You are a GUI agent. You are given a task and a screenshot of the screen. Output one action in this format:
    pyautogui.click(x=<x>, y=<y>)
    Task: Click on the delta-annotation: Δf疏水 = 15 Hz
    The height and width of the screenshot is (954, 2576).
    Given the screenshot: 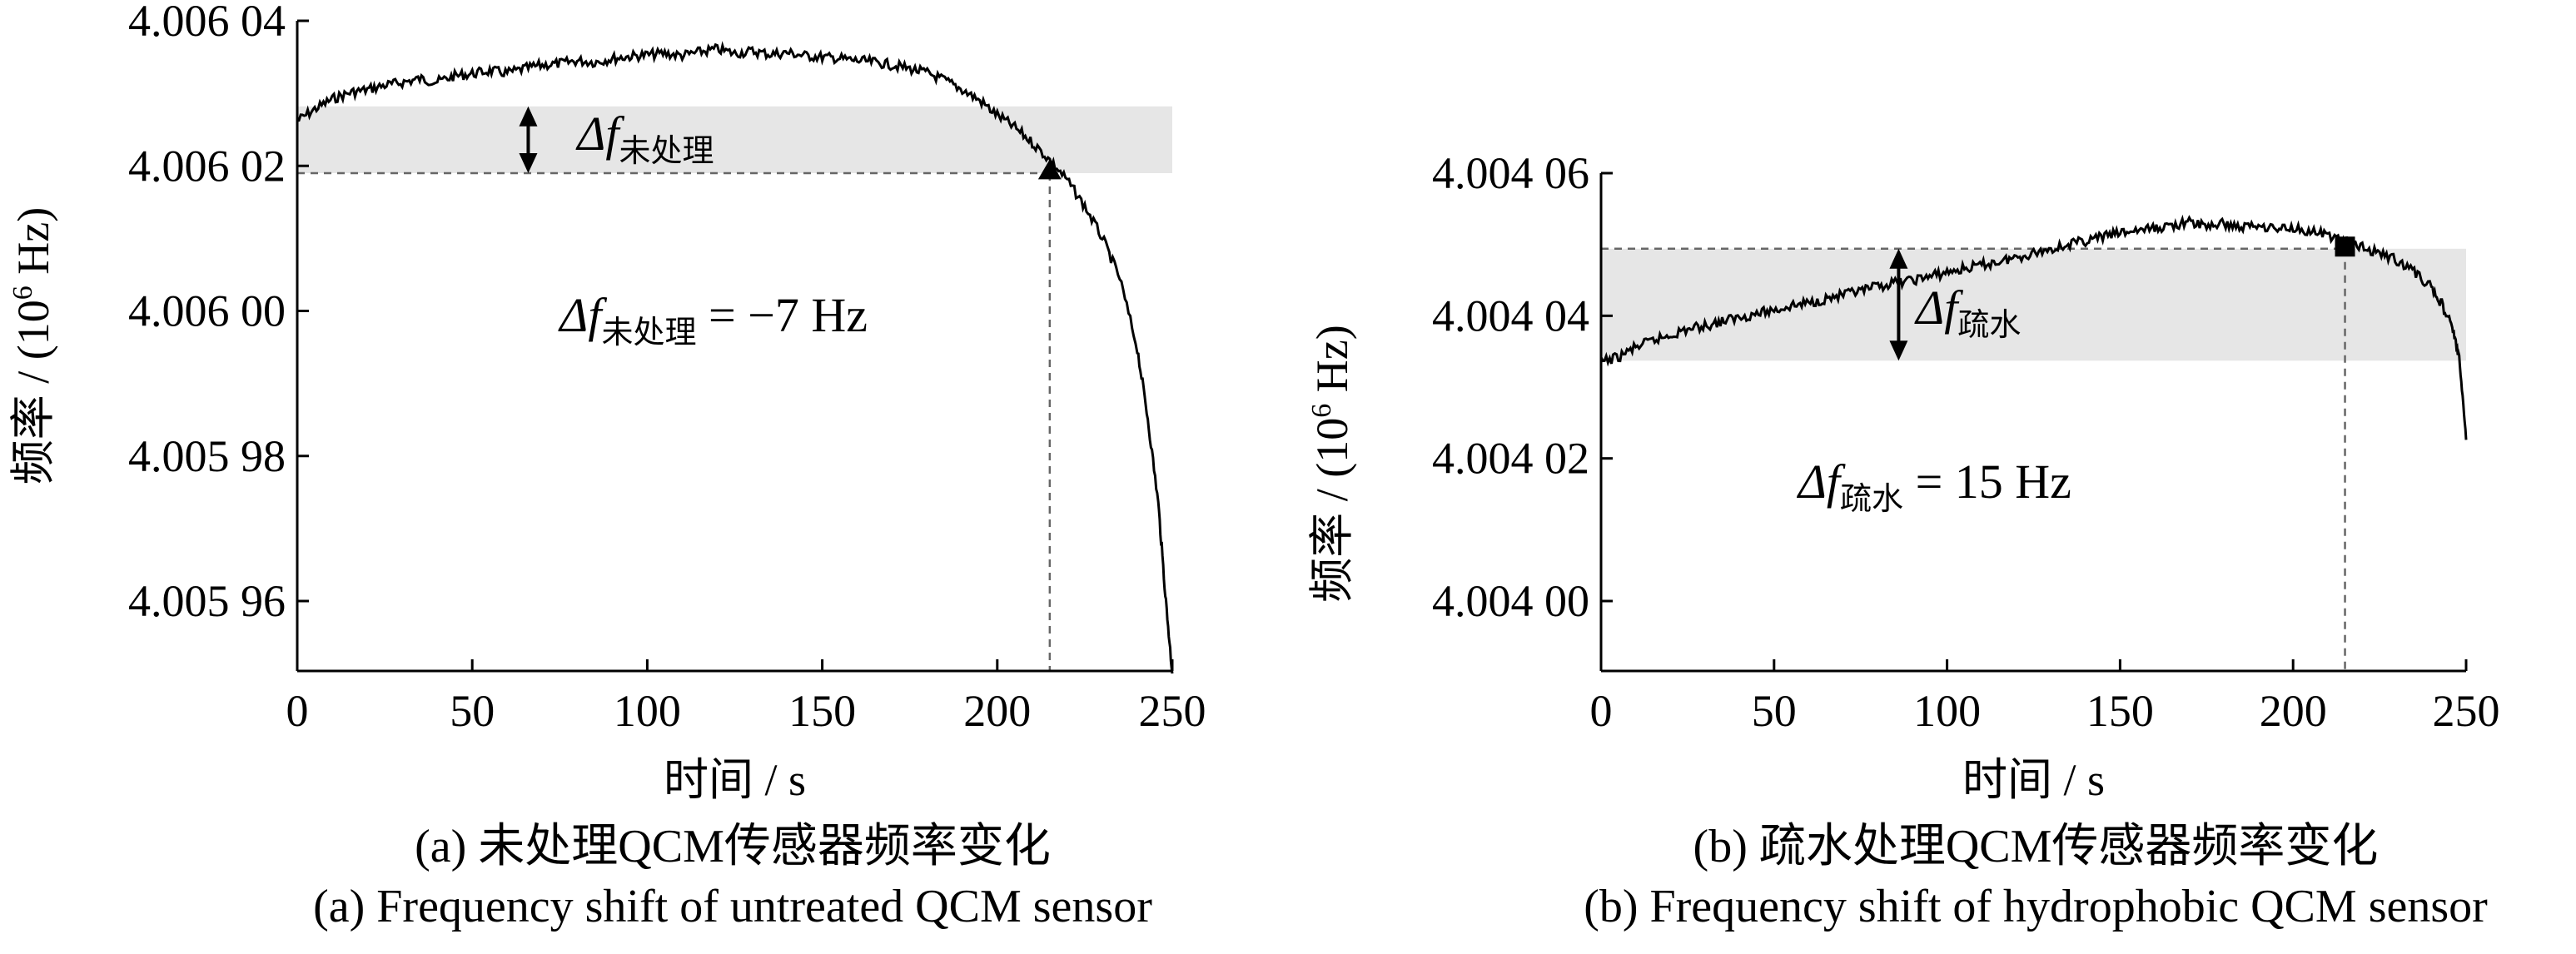 What is the action you would take?
    pyautogui.click(x=1934, y=486)
    